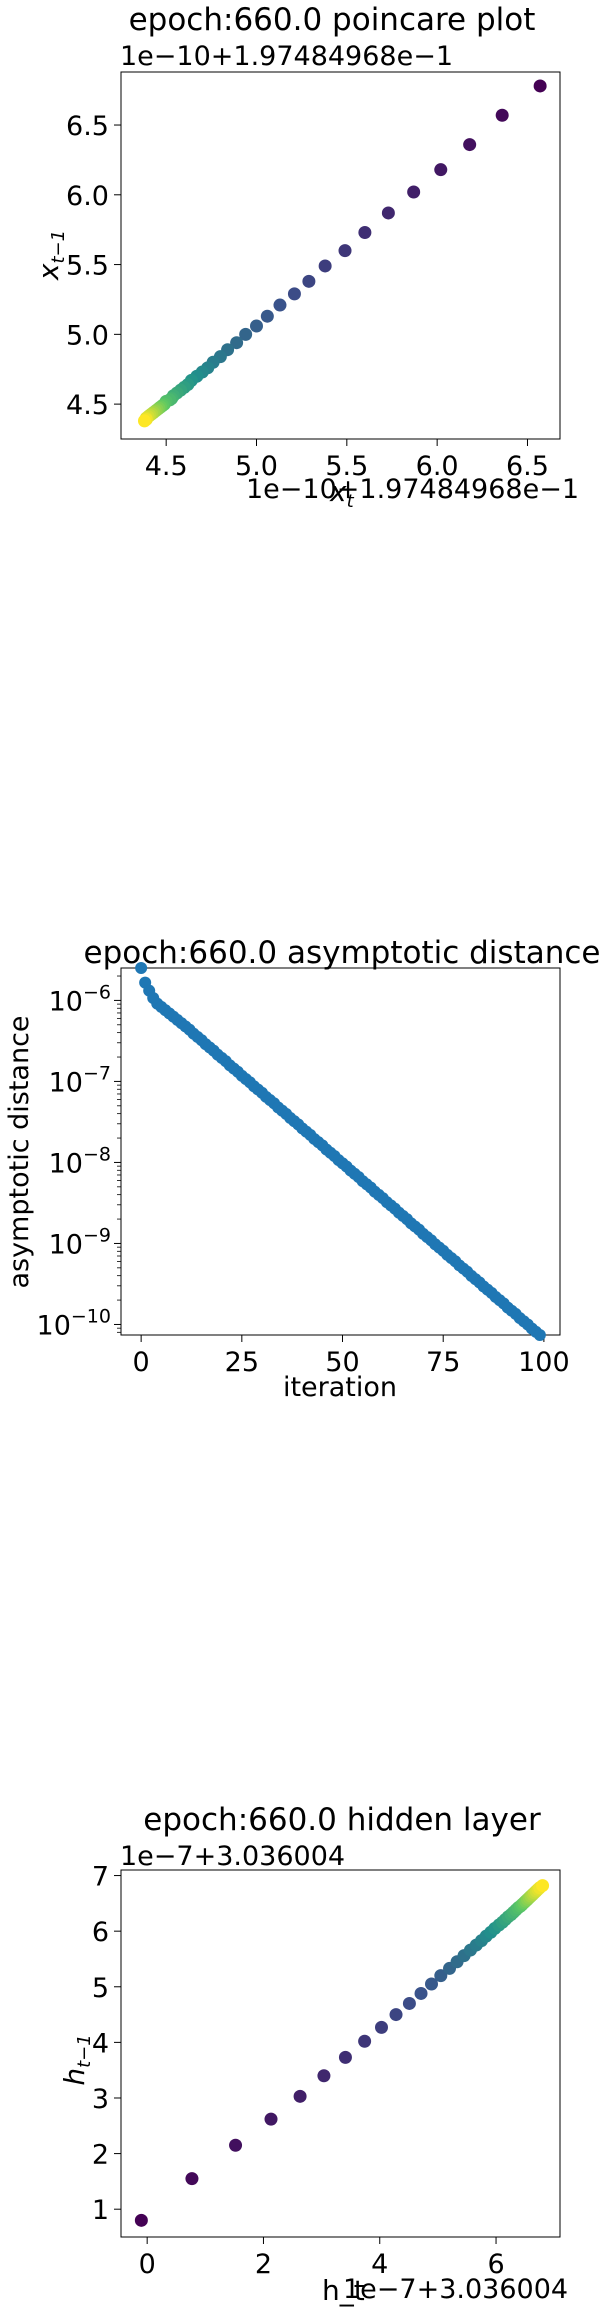 This screenshot has width=607, height=2310. Describe the element at coordinates (544, 1362) in the screenshot. I see `asymptotic-x-tick-label: 100` at that location.